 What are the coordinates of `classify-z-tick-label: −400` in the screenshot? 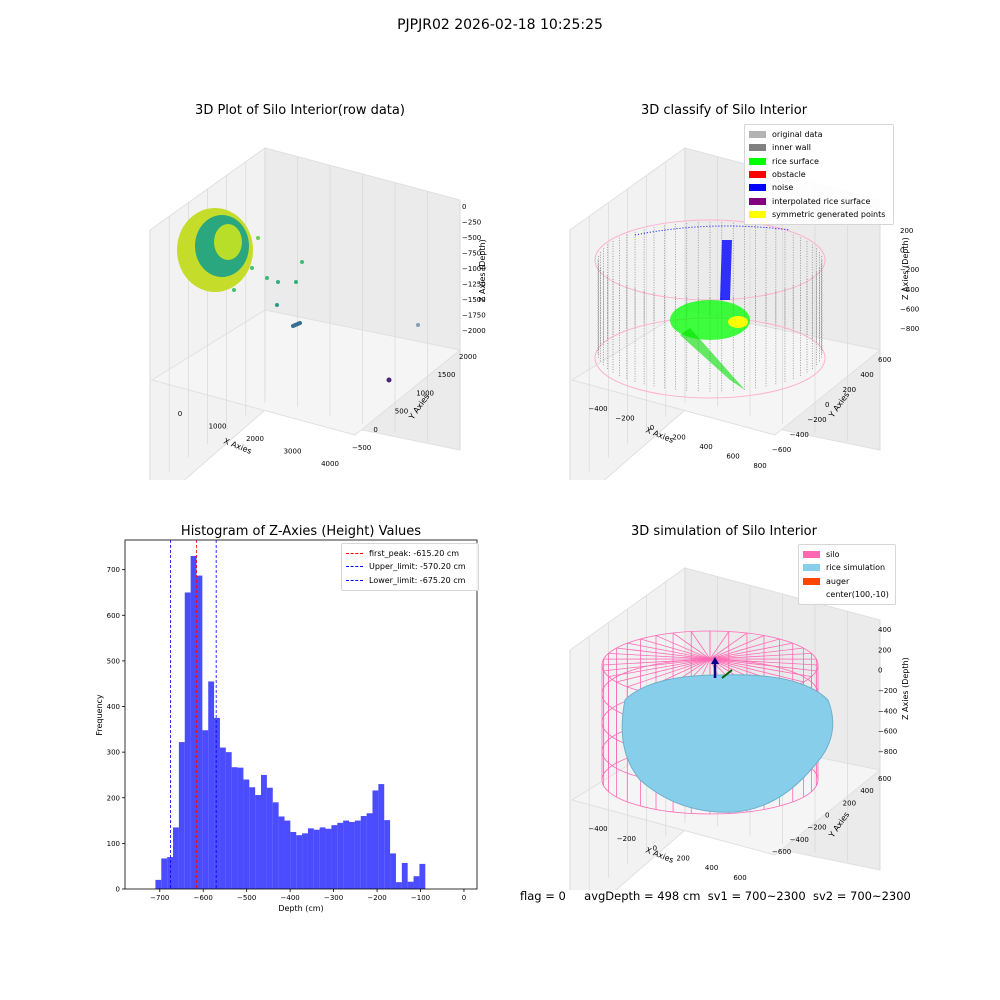 It's located at (909, 290).